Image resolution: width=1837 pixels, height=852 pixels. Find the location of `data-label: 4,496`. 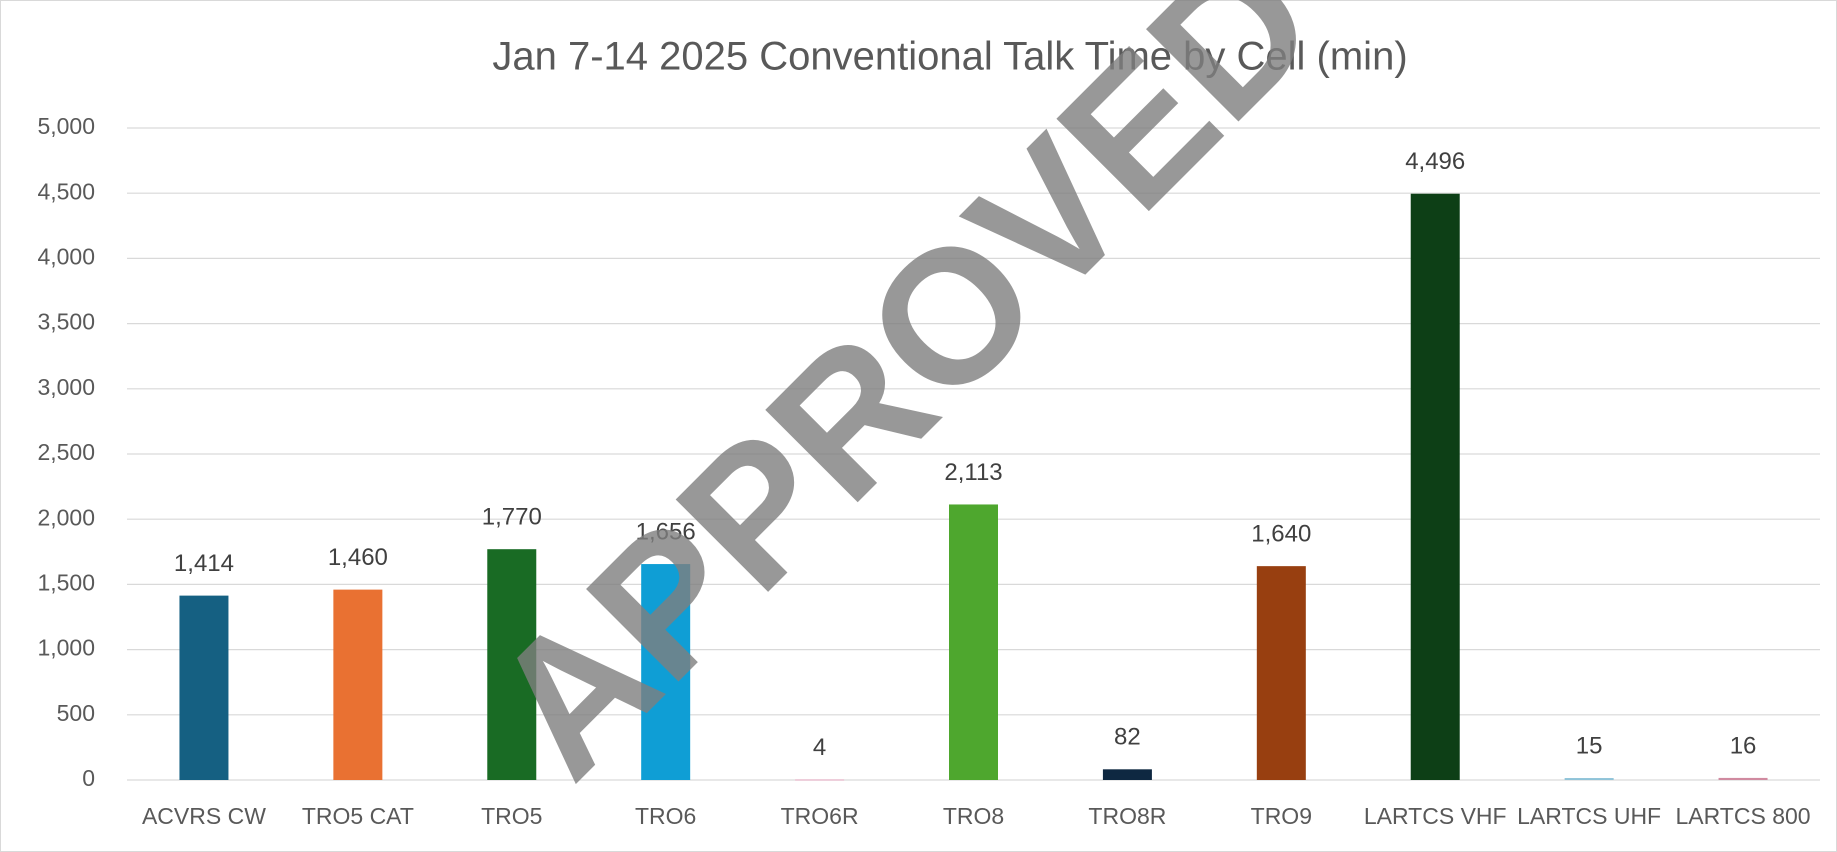

data-label: 4,496 is located at coordinates (1435, 161).